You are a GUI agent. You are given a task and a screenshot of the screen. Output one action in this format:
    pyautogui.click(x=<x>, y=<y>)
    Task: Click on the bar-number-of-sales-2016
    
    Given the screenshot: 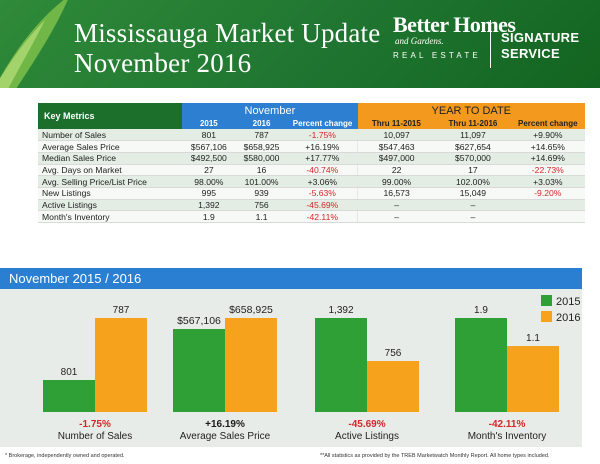 What is the action you would take?
    pyautogui.click(x=121, y=365)
    